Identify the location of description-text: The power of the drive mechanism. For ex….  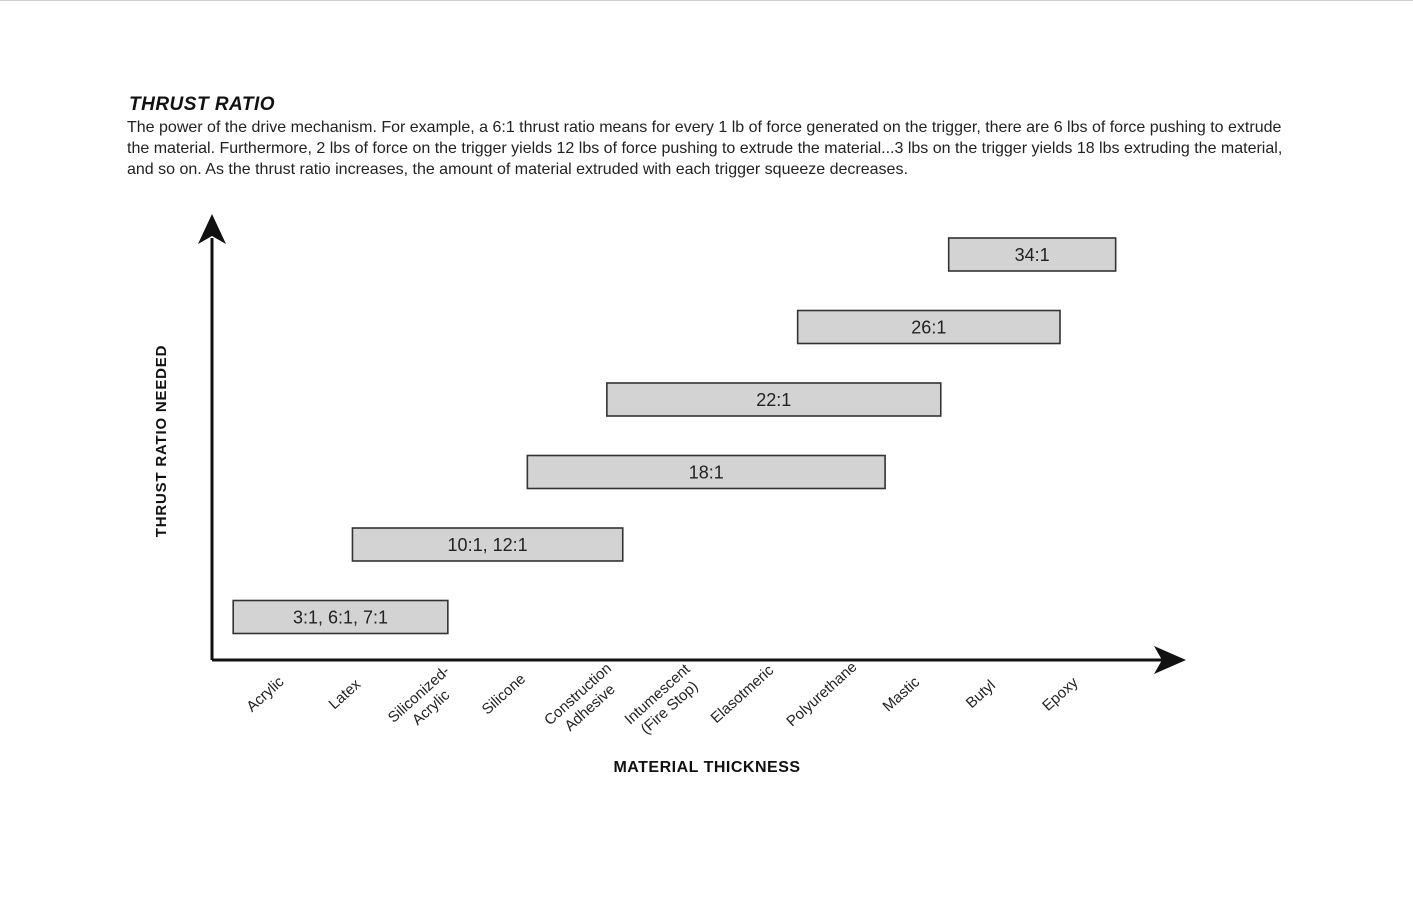
(705, 148).